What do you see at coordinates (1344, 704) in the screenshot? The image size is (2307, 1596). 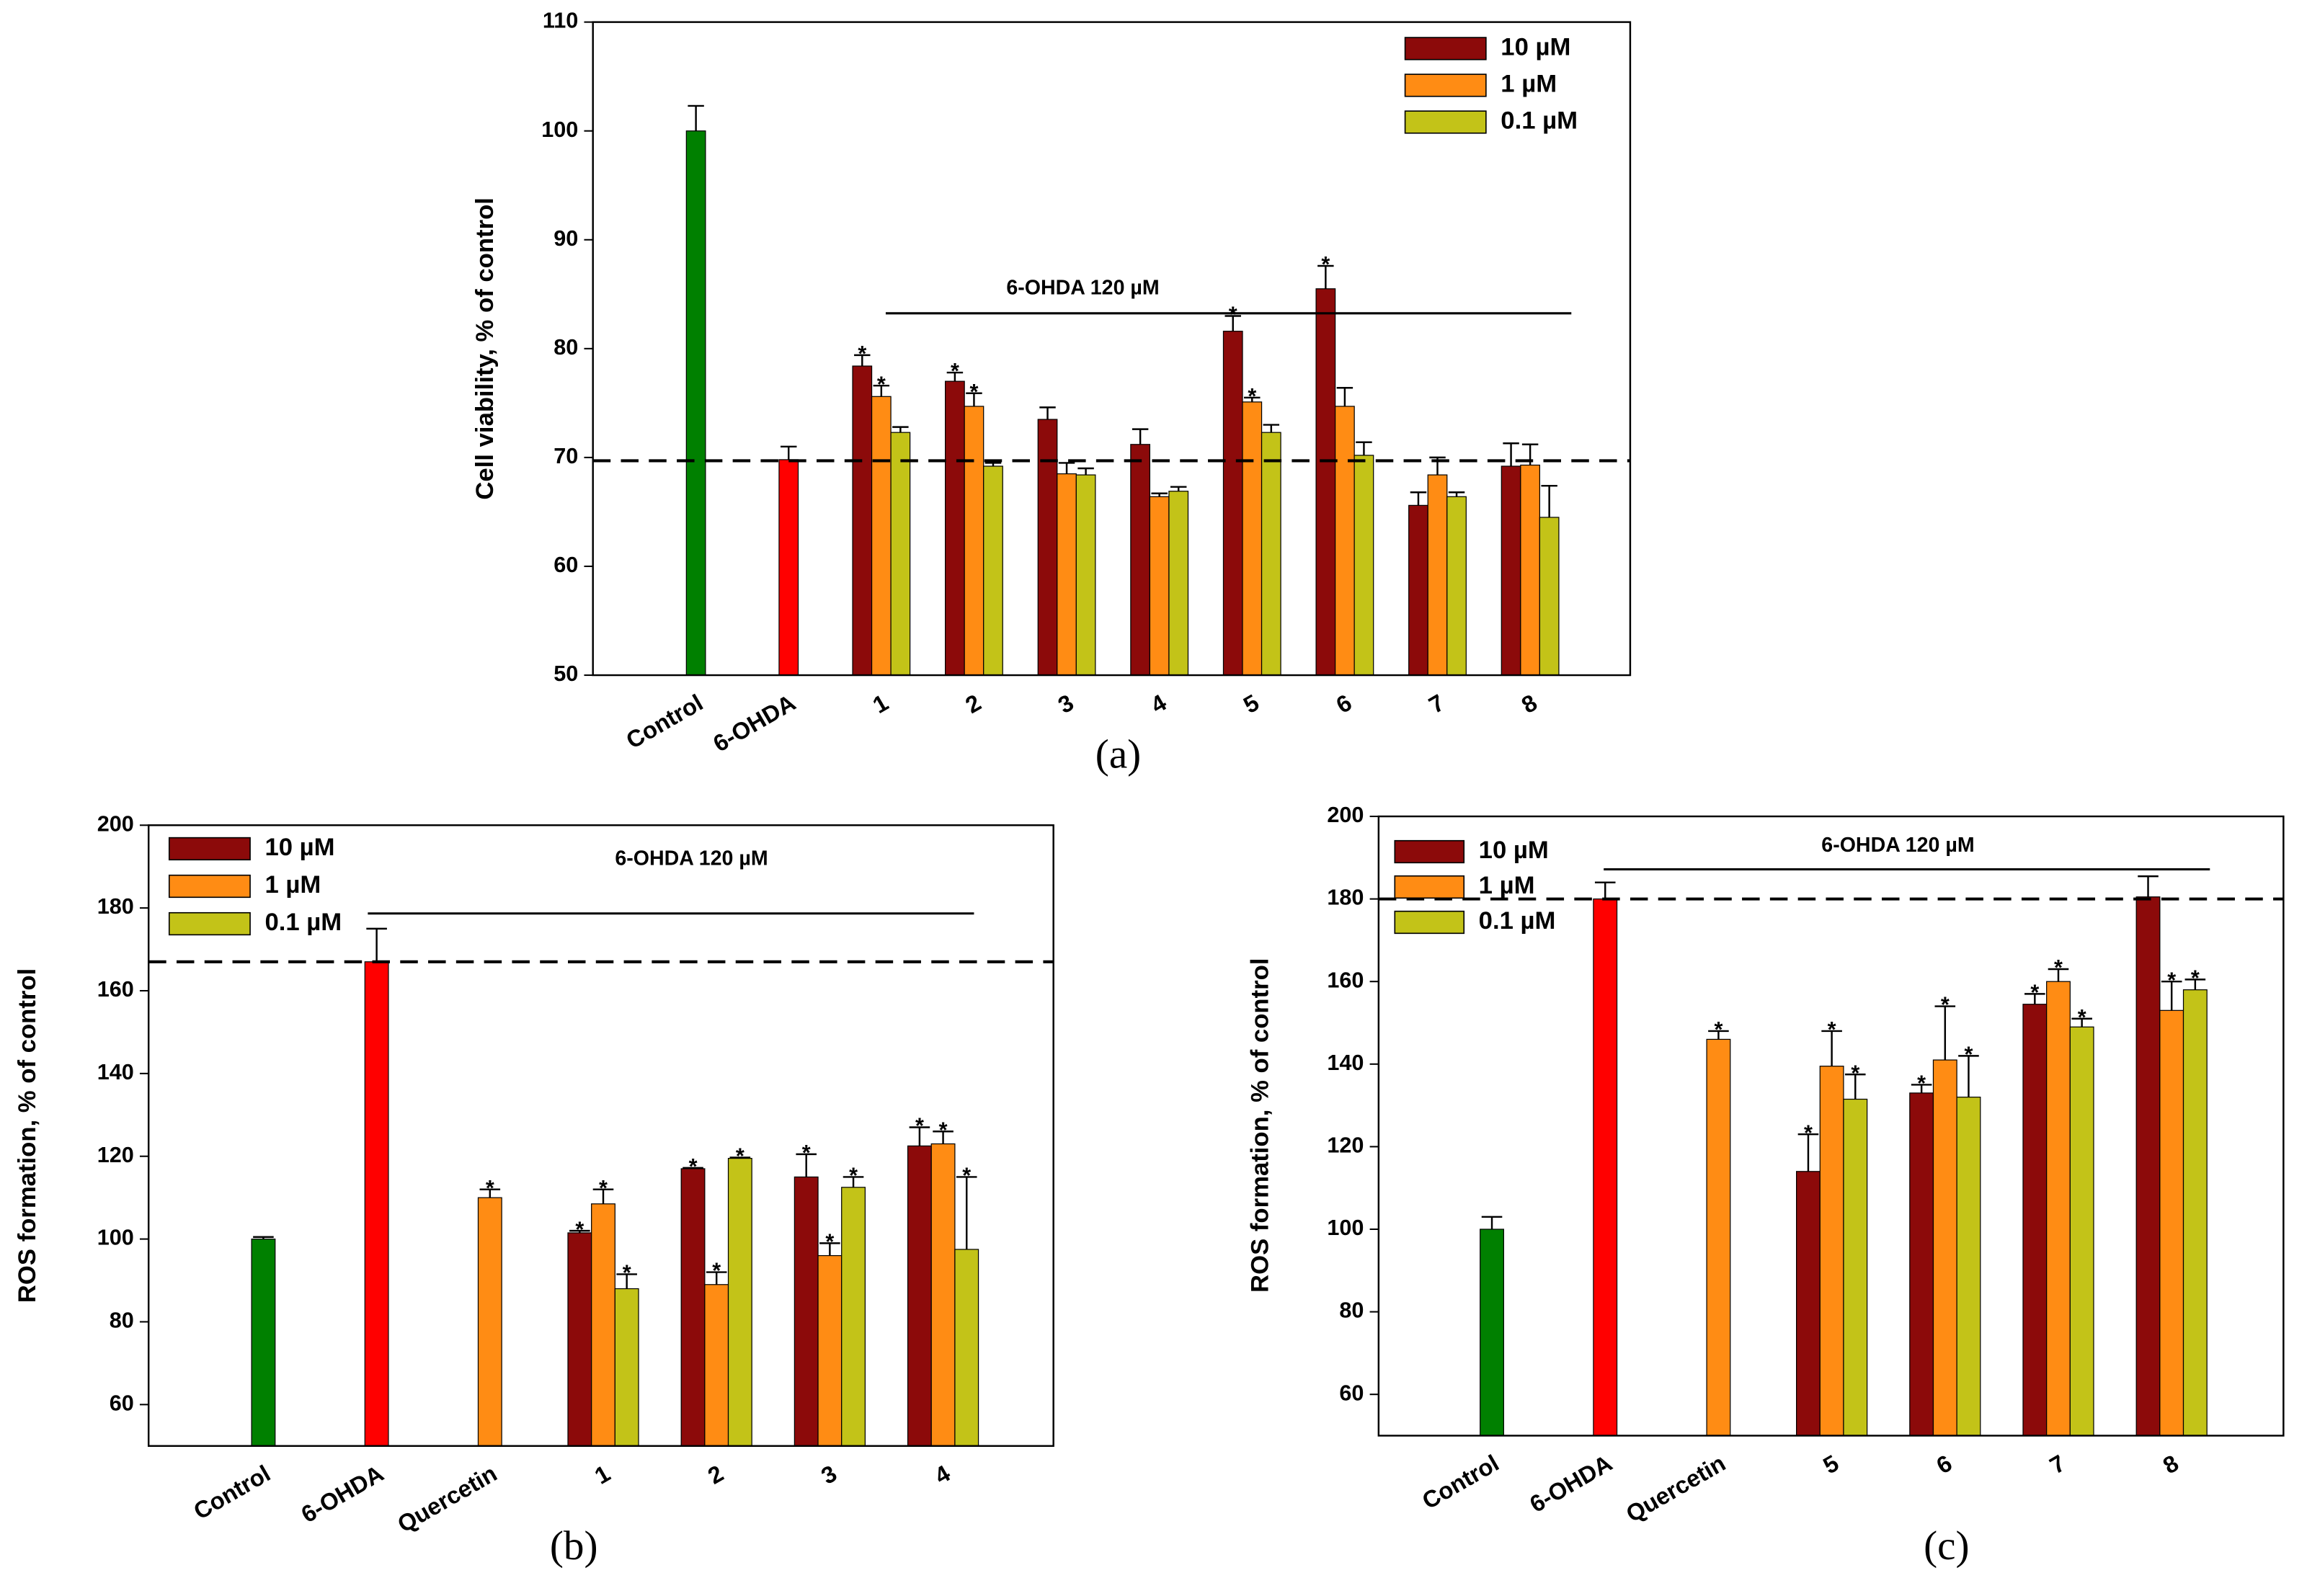 I see `x-tick-label: 6` at bounding box center [1344, 704].